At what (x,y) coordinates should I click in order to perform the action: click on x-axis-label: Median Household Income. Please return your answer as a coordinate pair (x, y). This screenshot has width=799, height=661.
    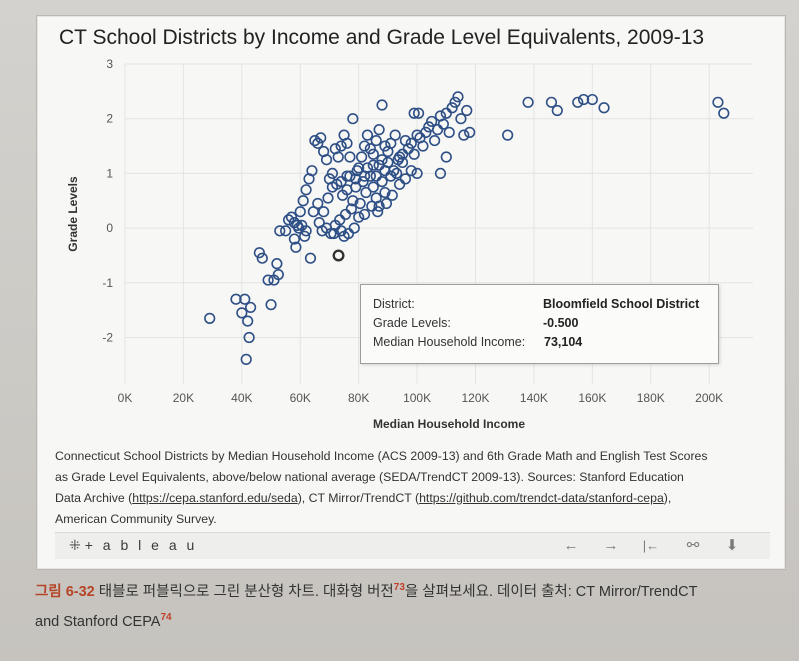
    Looking at the image, I should click on (449, 424).